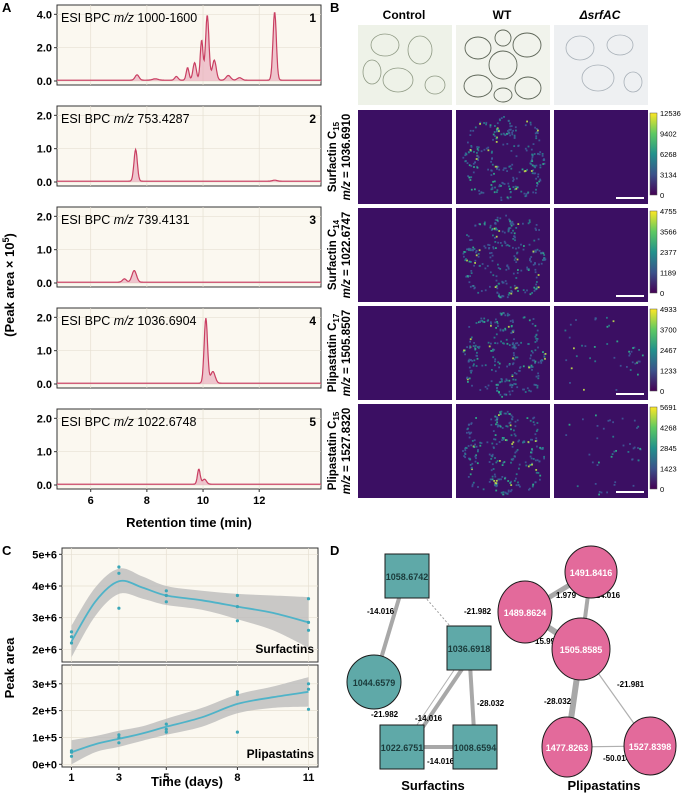 The width and height of the screenshot is (685, 795). Describe the element at coordinates (601, 353) in the screenshot. I see `msi-srfac` at that location.